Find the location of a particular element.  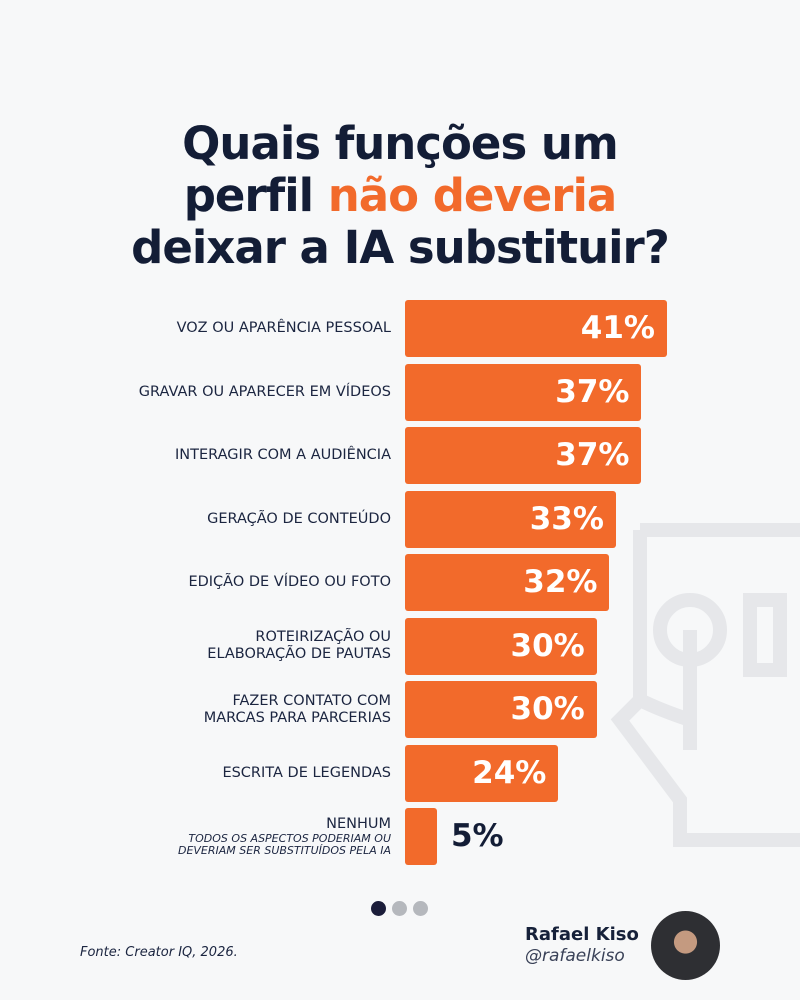

category-label: FAZER CONTATO COM MARCAS PARA PARCERIAS is located at coordinates (297, 709).